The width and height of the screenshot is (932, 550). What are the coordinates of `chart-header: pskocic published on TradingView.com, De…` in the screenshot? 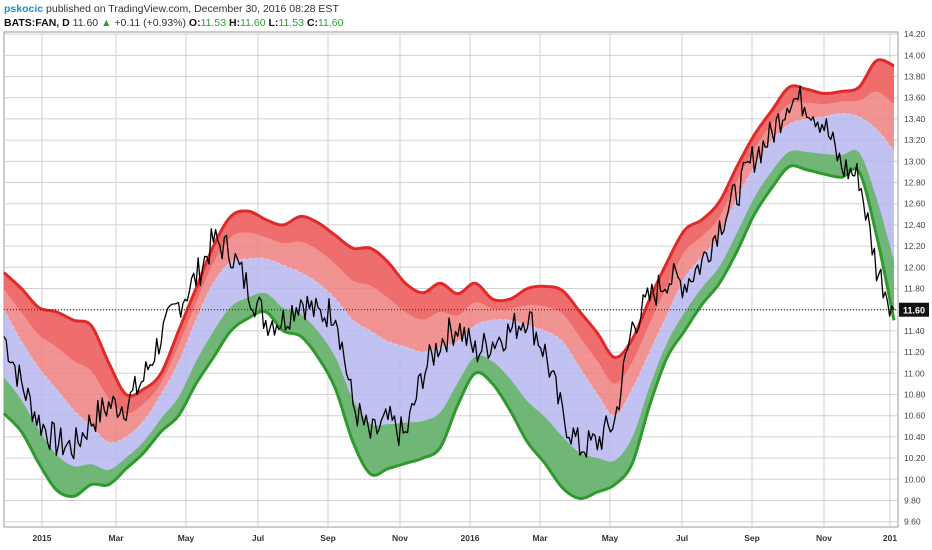 It's located at (173, 16).